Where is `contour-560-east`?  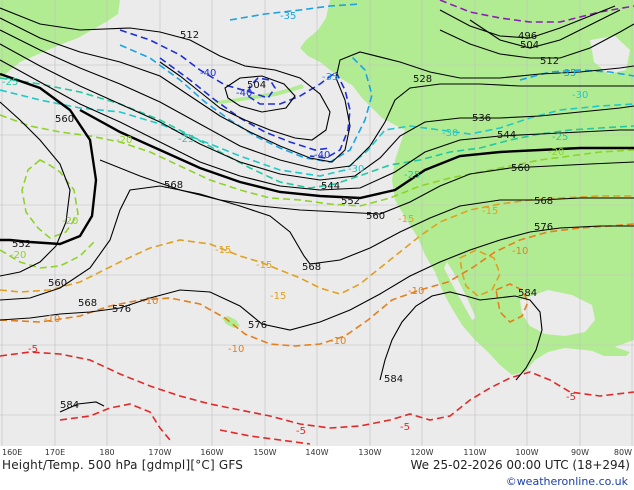
contour-560-east is located at coordinates (366, 187).